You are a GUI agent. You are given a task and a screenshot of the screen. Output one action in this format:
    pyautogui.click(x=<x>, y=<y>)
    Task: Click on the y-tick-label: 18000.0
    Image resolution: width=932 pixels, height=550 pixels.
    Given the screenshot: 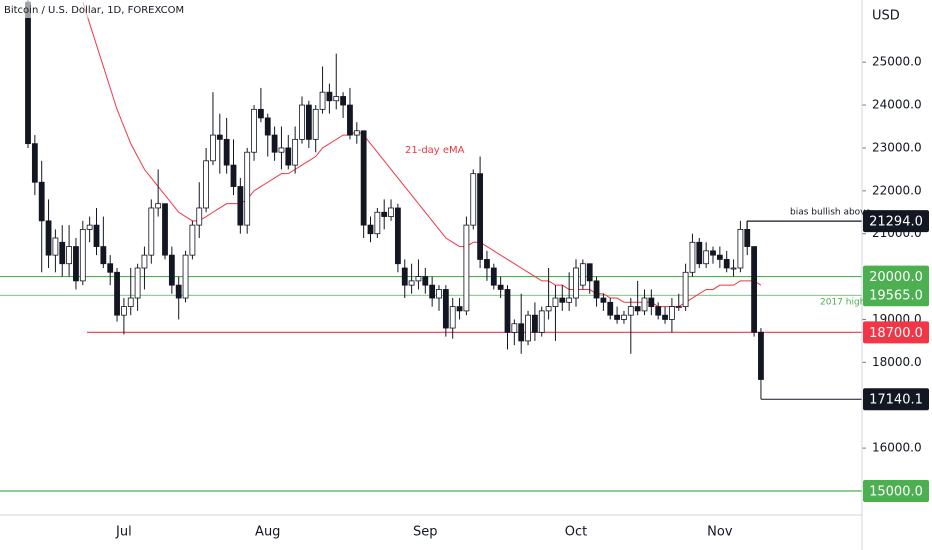 What is the action you would take?
    pyautogui.click(x=897, y=362)
    